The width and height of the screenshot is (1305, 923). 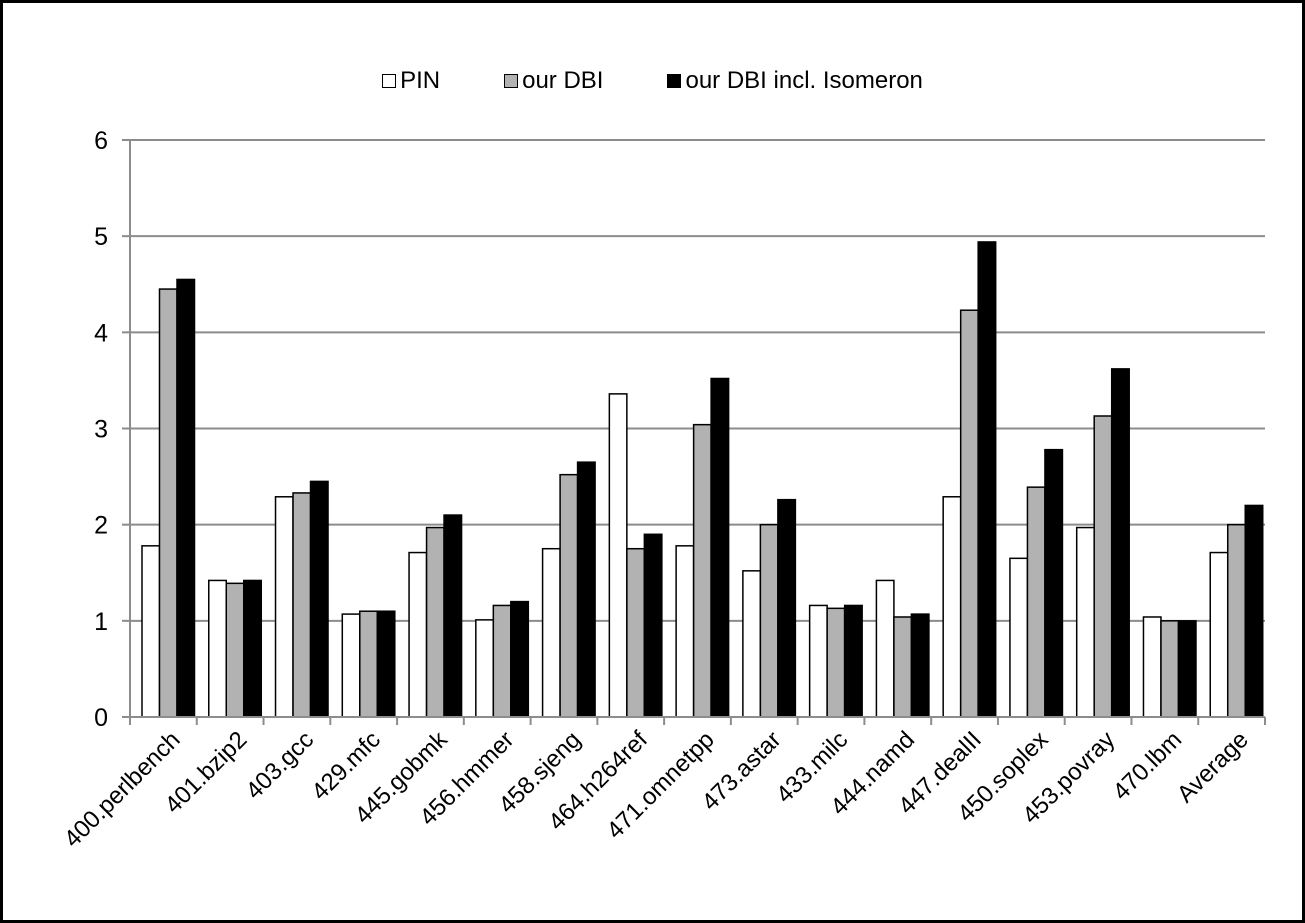 I want to click on legend-swatch-our-dbi-isomeron, so click(x=674, y=81).